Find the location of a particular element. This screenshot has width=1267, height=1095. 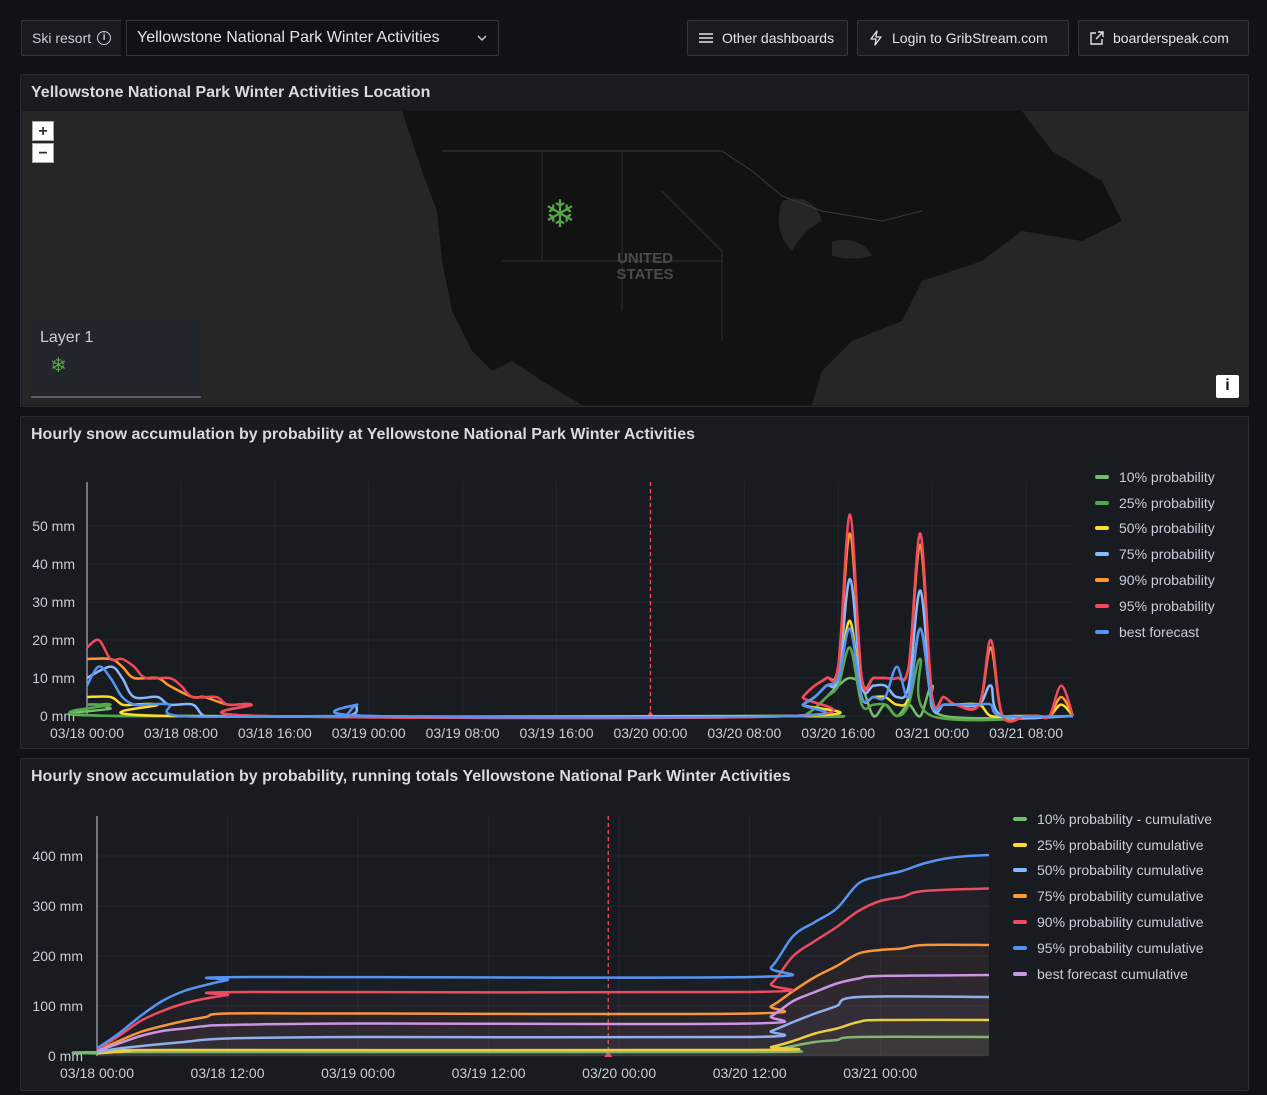

state-lines is located at coordinates (612, 246).